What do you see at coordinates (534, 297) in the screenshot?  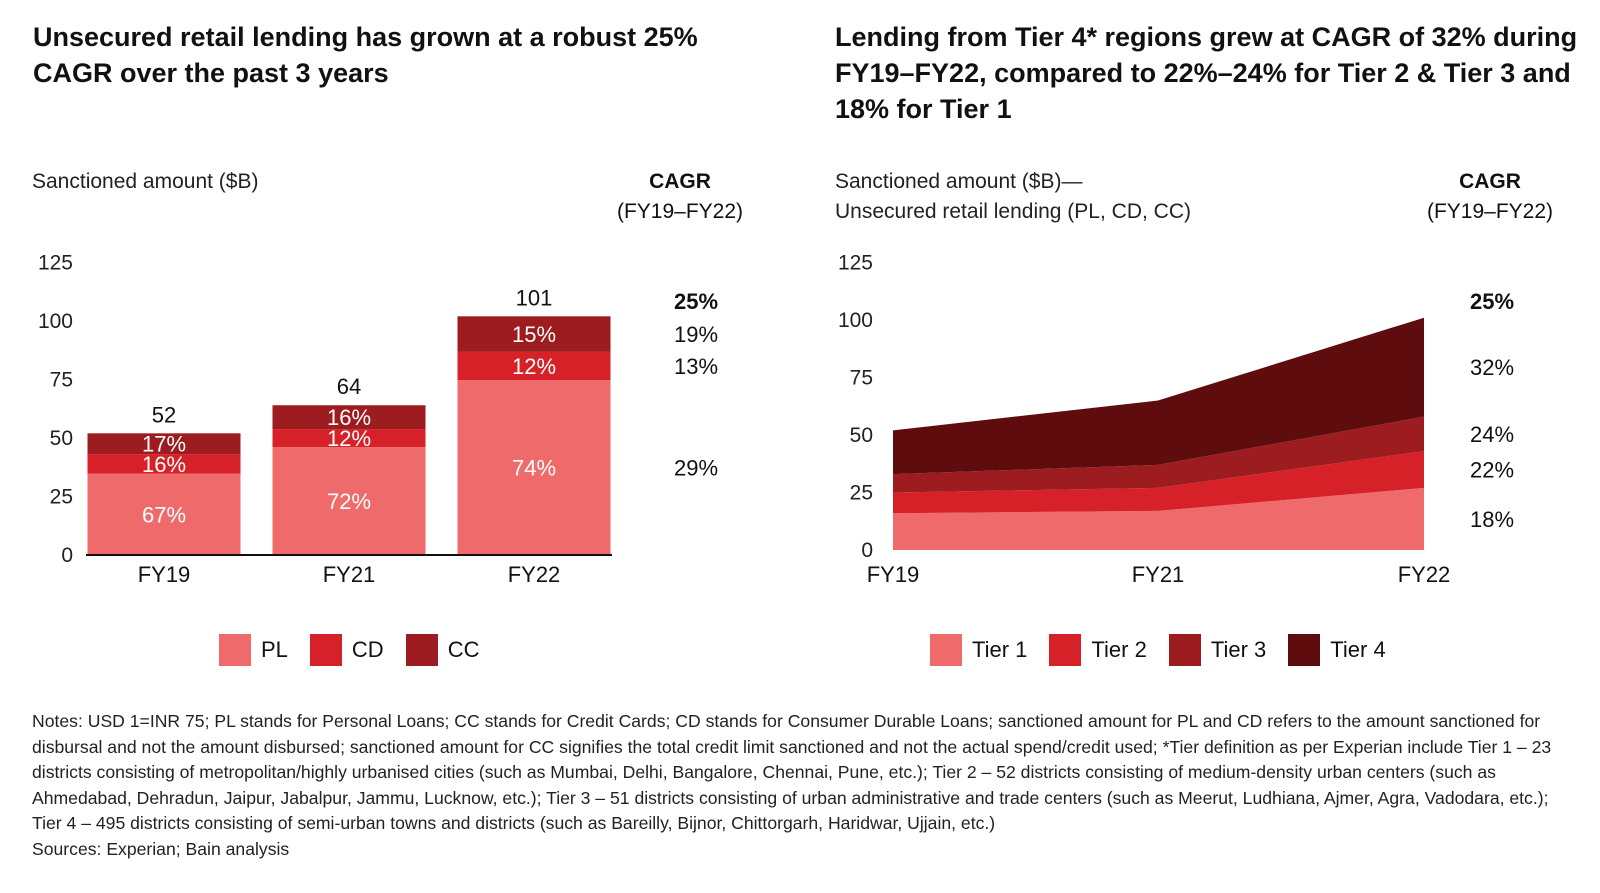 I see `bar-total-label: 101` at bounding box center [534, 297].